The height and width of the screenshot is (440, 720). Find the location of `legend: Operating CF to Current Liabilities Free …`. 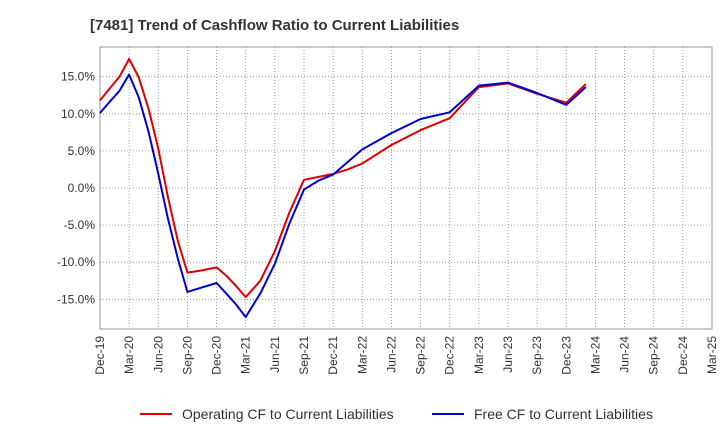

legend: Operating CF to Current Liabilities Free … is located at coordinates (396, 414).